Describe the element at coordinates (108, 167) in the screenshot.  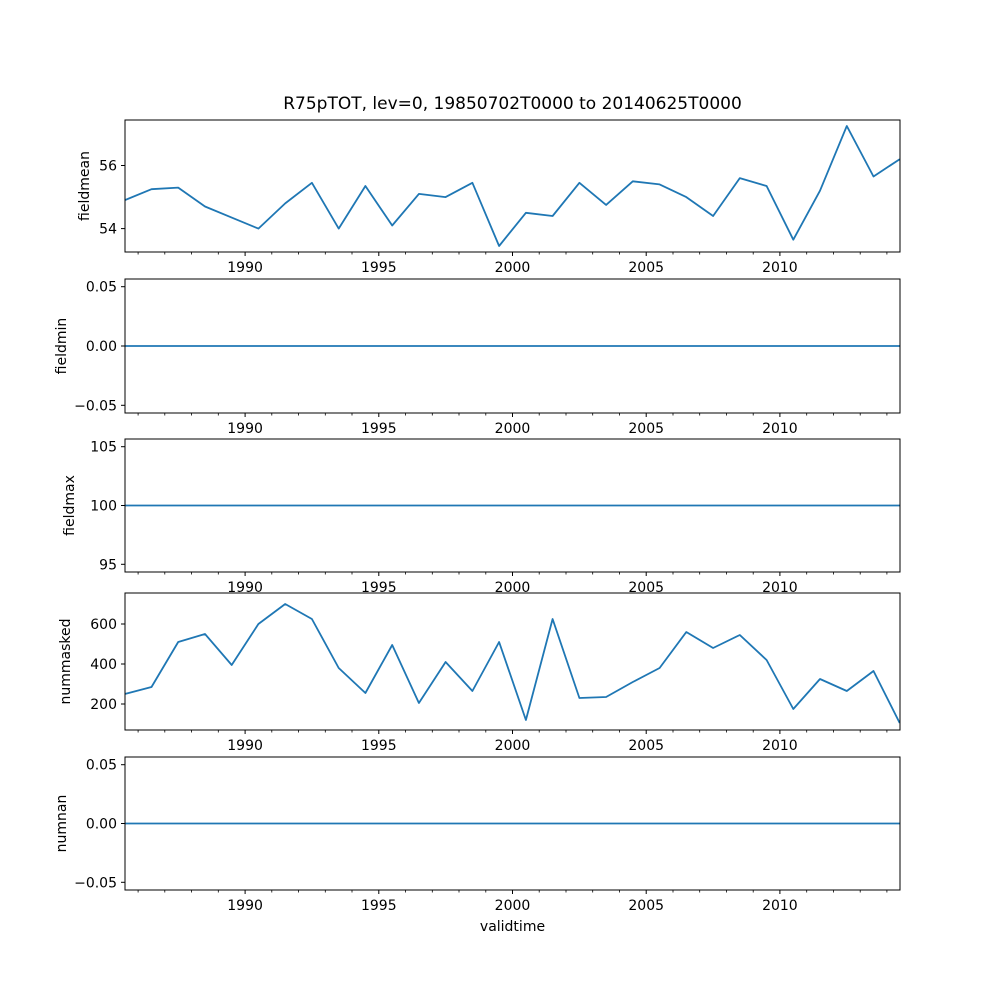
I see `y-tick-label: 56` at that location.